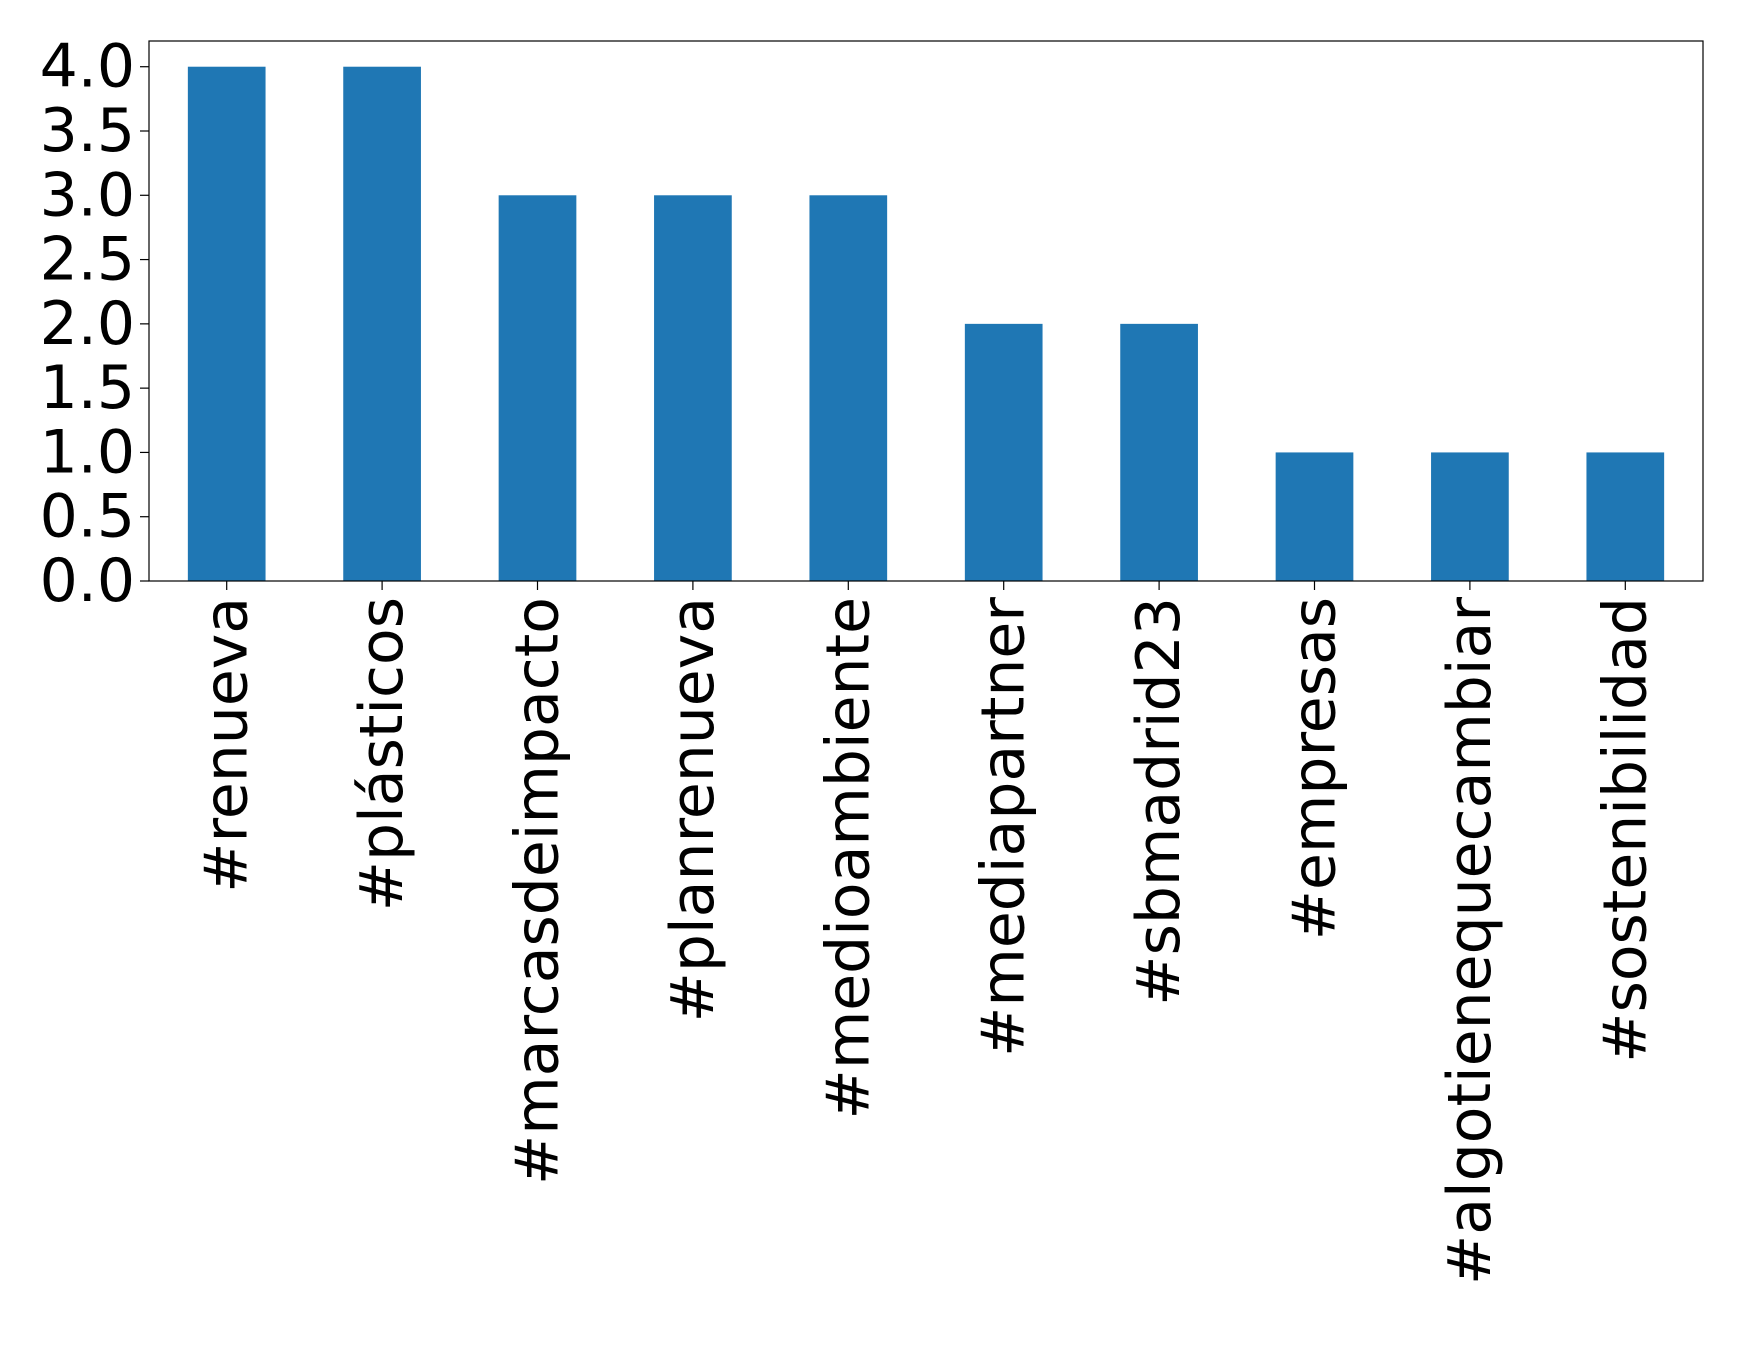 The height and width of the screenshot is (1345, 1739). Describe the element at coordinates (87, 324) in the screenshot. I see `y-tick-label-4: 2.0` at that location.